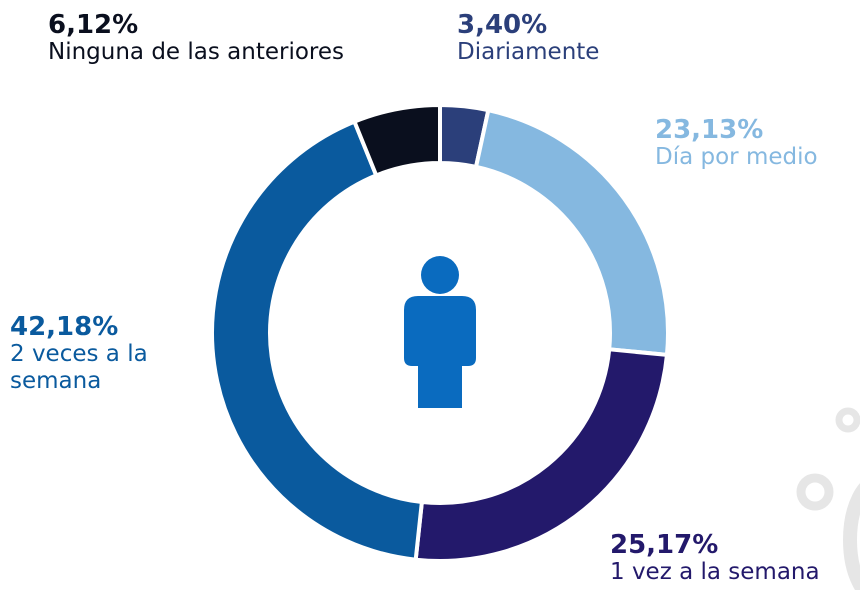 This screenshot has height=590, width=860. Describe the element at coordinates (736, 157) in the screenshot. I see `category-label: Día por medio` at that location.